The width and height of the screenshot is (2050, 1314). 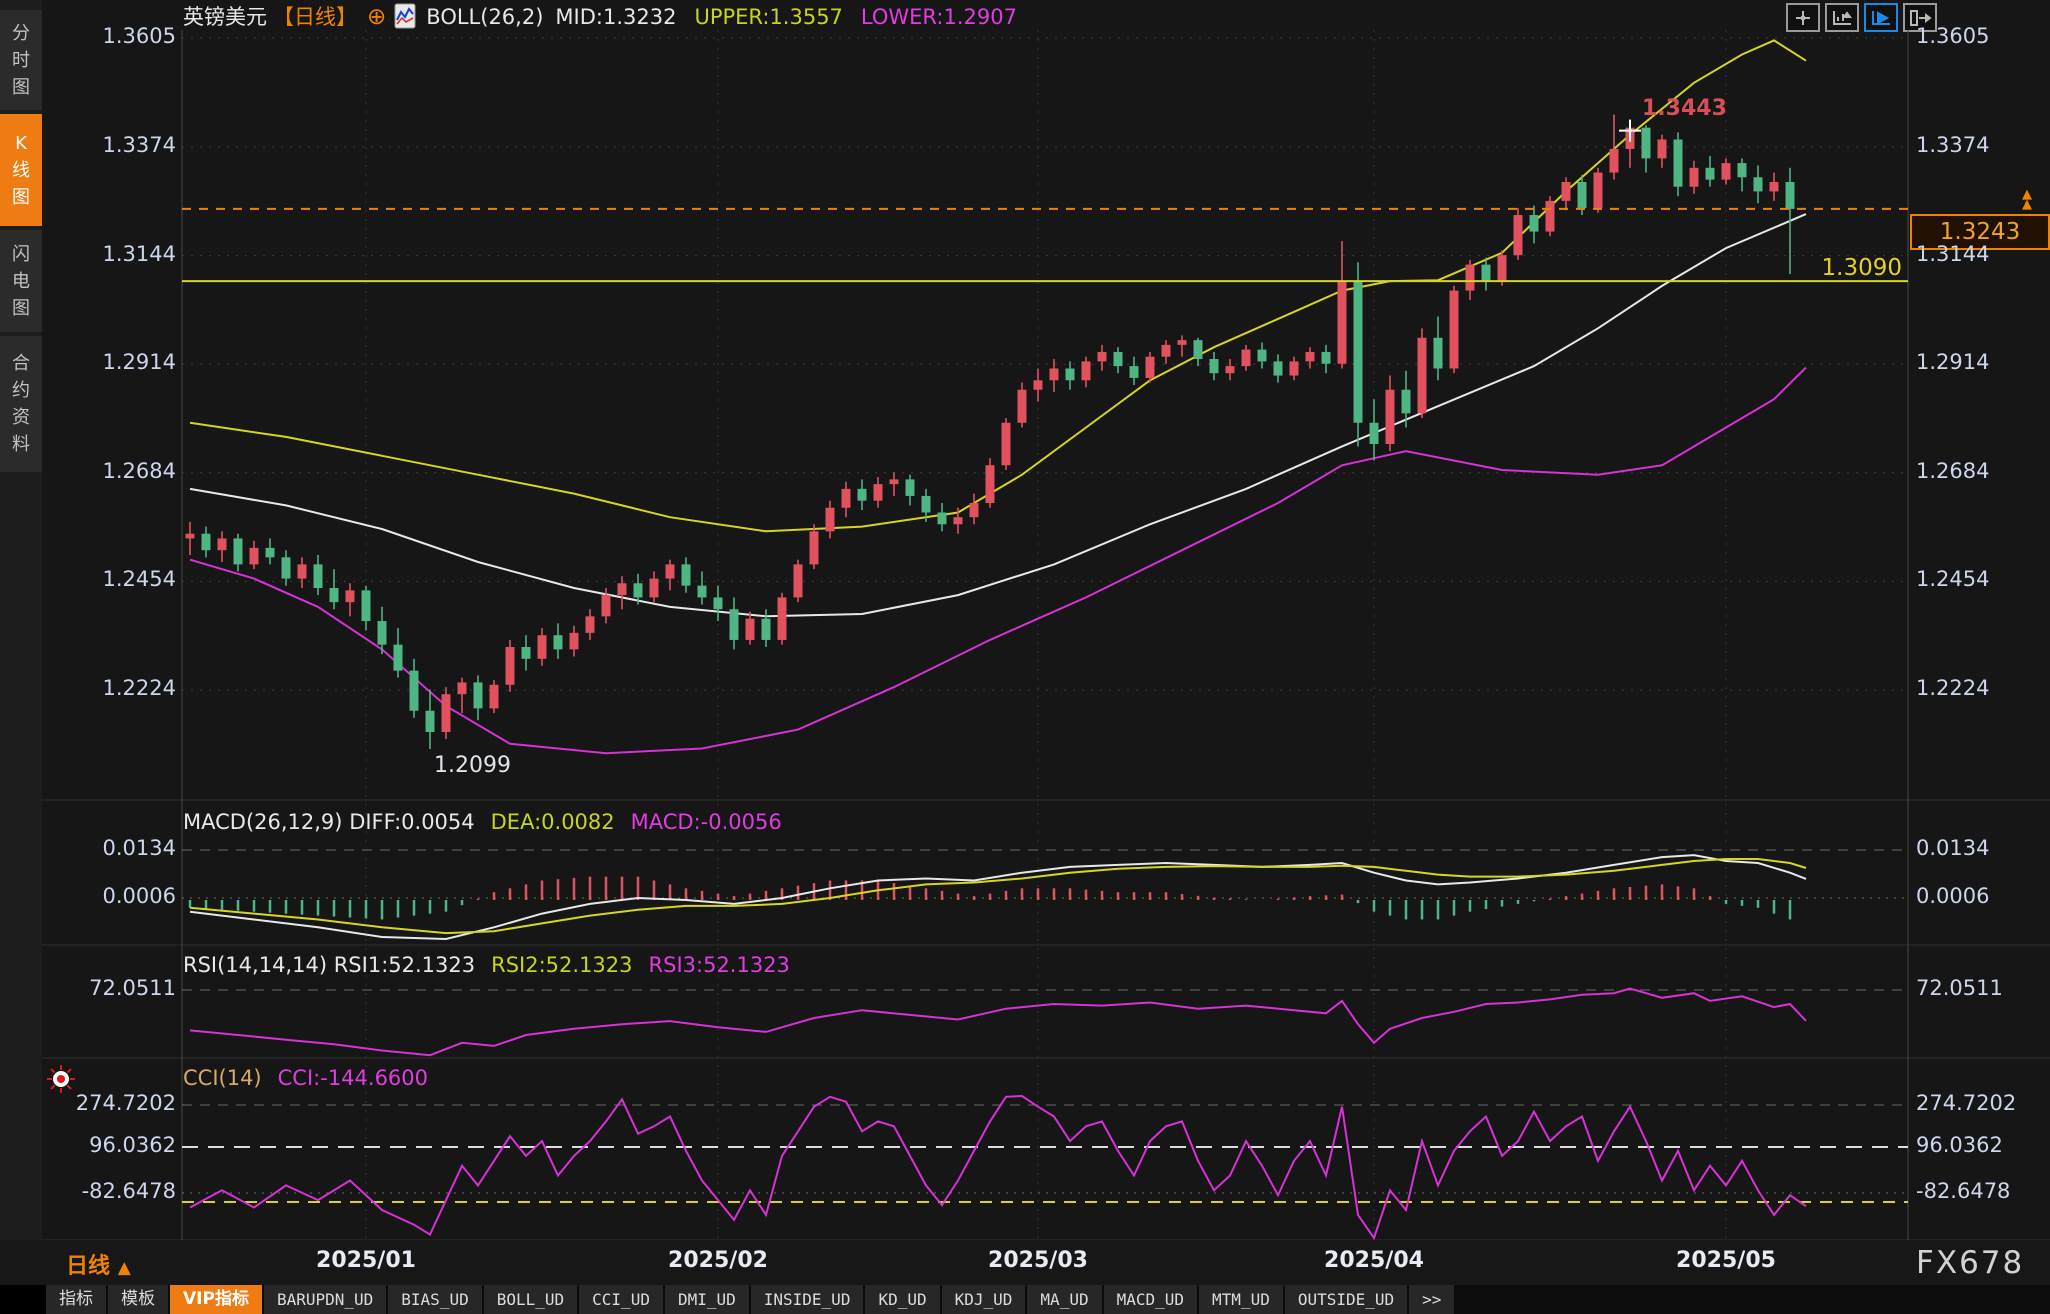 I want to click on price-axis-label-right: 1.2684, so click(x=1953, y=470).